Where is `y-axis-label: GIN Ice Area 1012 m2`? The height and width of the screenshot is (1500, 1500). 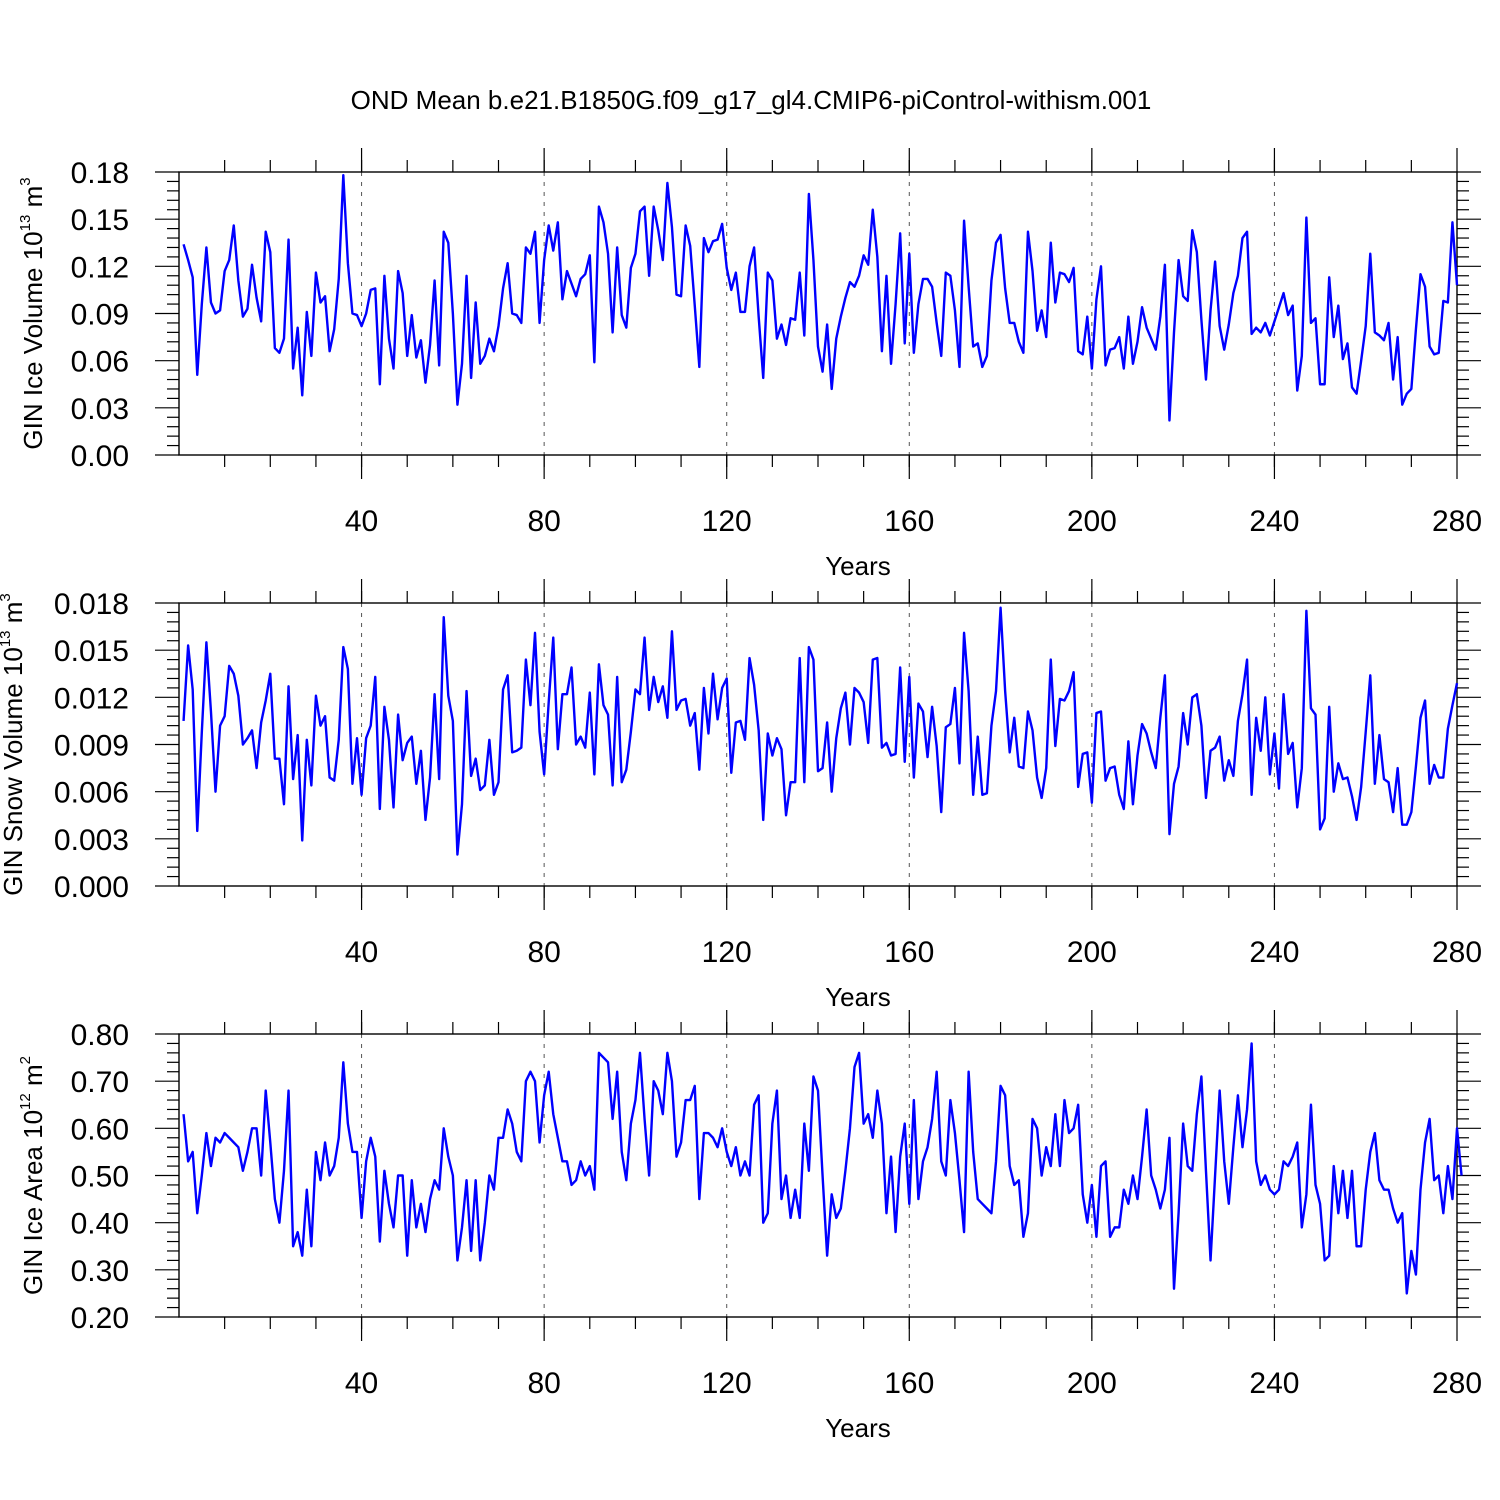
y-axis-label: GIN Ice Area 1012 m2 is located at coordinates (32, 1175).